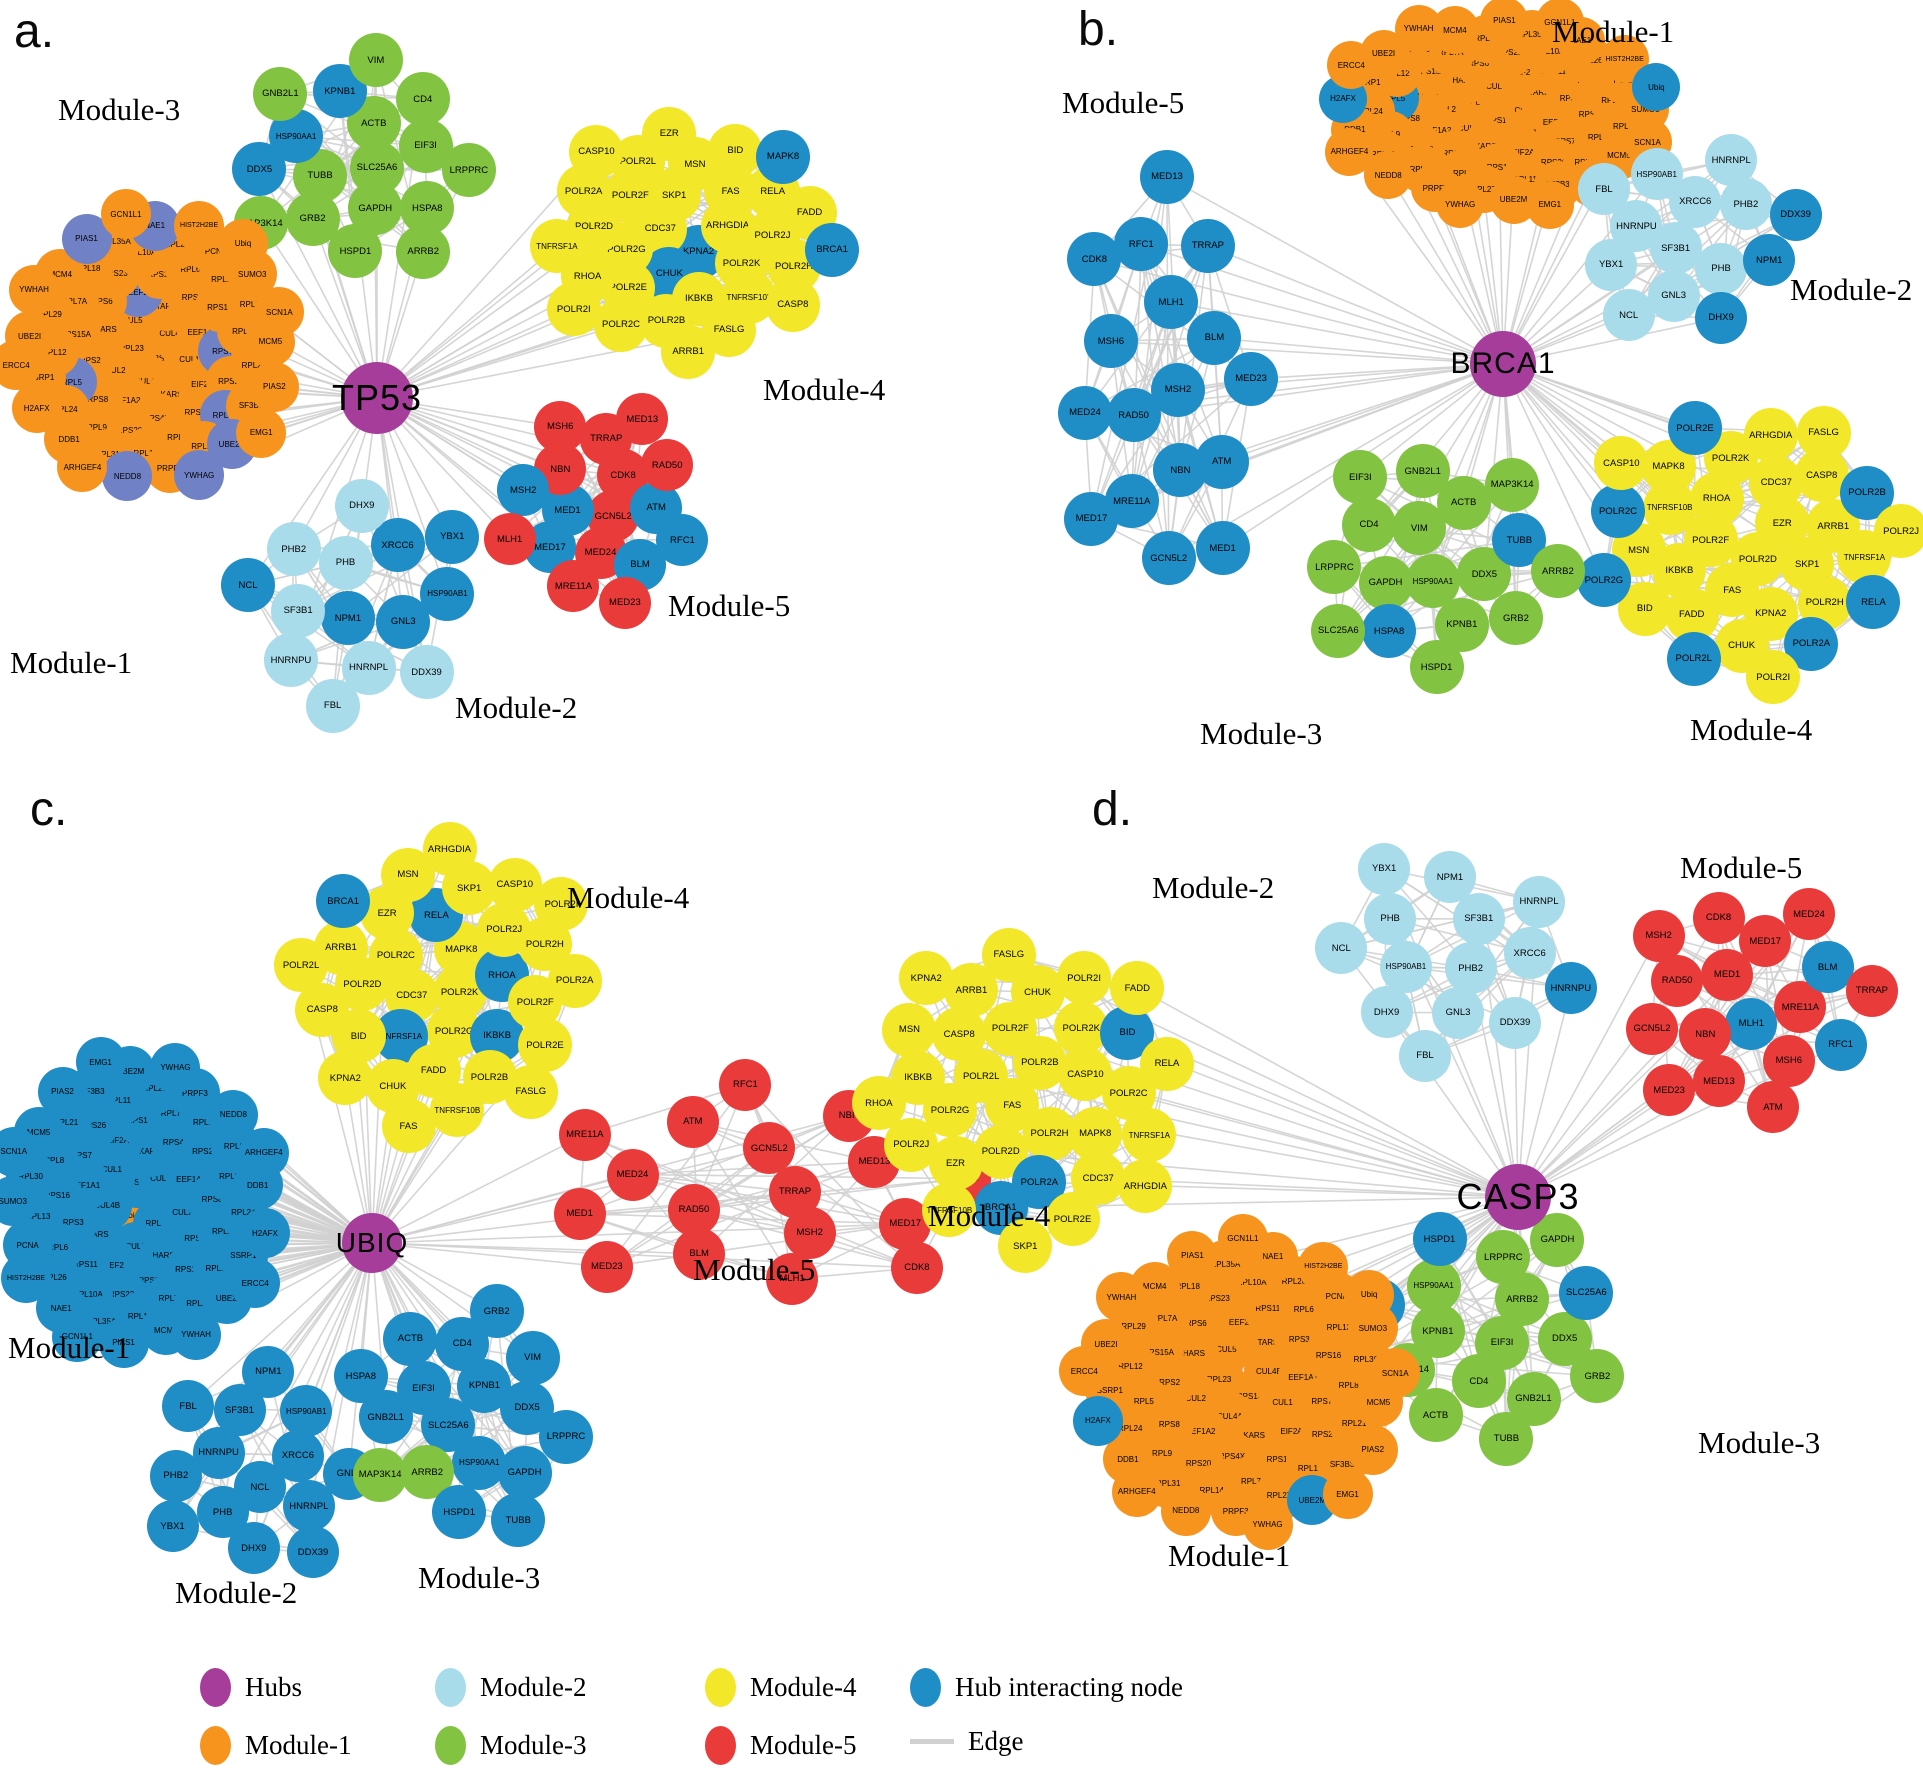 This screenshot has width=1923, height=1775. What do you see at coordinates (1242, 1238) in the screenshot?
I see `node-GCN1L1: GCN1L1` at bounding box center [1242, 1238].